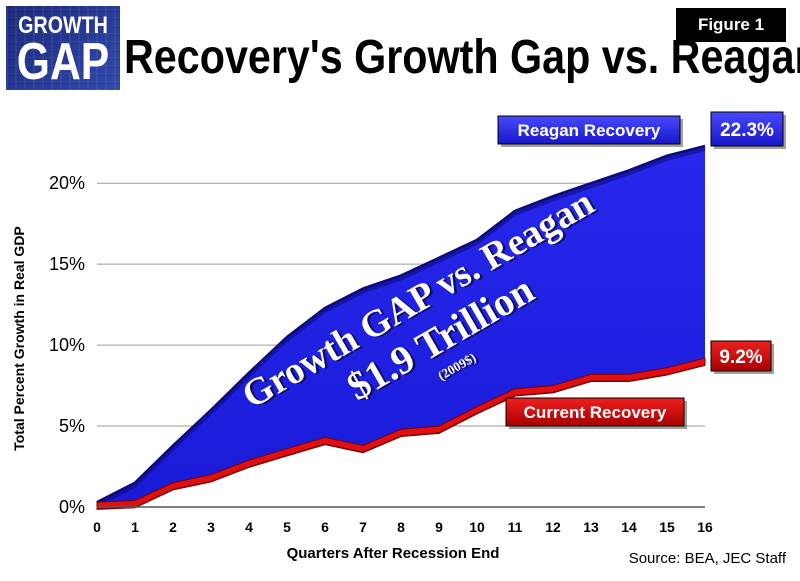  Describe the element at coordinates (67, 264) in the screenshot. I see `y-tick-label: 15%` at that location.